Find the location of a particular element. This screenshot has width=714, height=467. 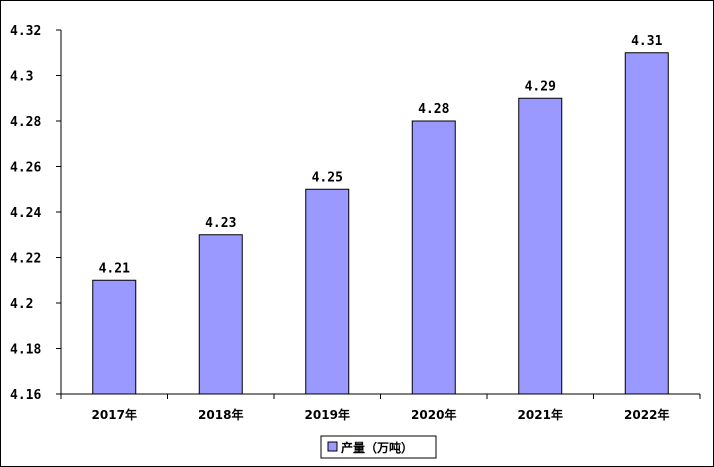

x-tick-label: 2020年 is located at coordinates (433, 414).